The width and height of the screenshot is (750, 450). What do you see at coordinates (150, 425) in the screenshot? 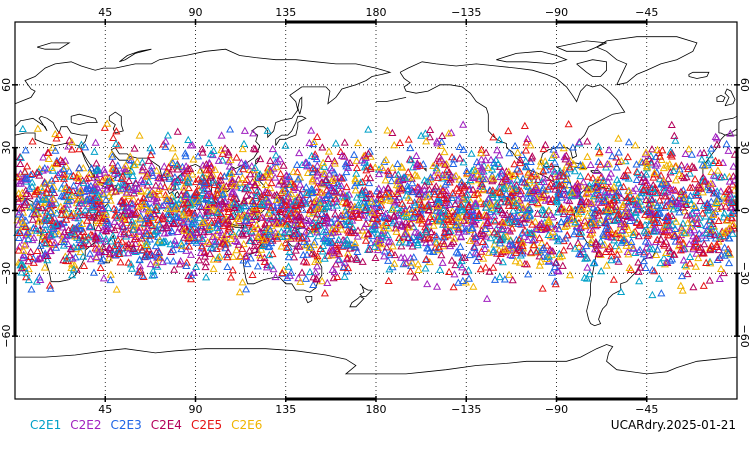
I see `legend: C2E1 C2E2 C2E3 C2E4 C2E5 C2E6` at bounding box center [150, 425].